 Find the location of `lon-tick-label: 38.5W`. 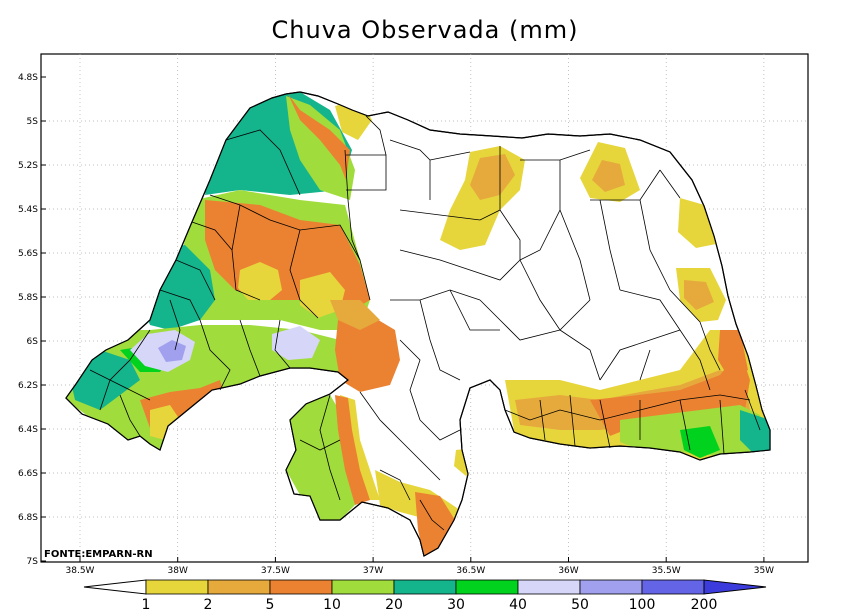

lon-tick-label: 38.5W is located at coordinates (80, 571).